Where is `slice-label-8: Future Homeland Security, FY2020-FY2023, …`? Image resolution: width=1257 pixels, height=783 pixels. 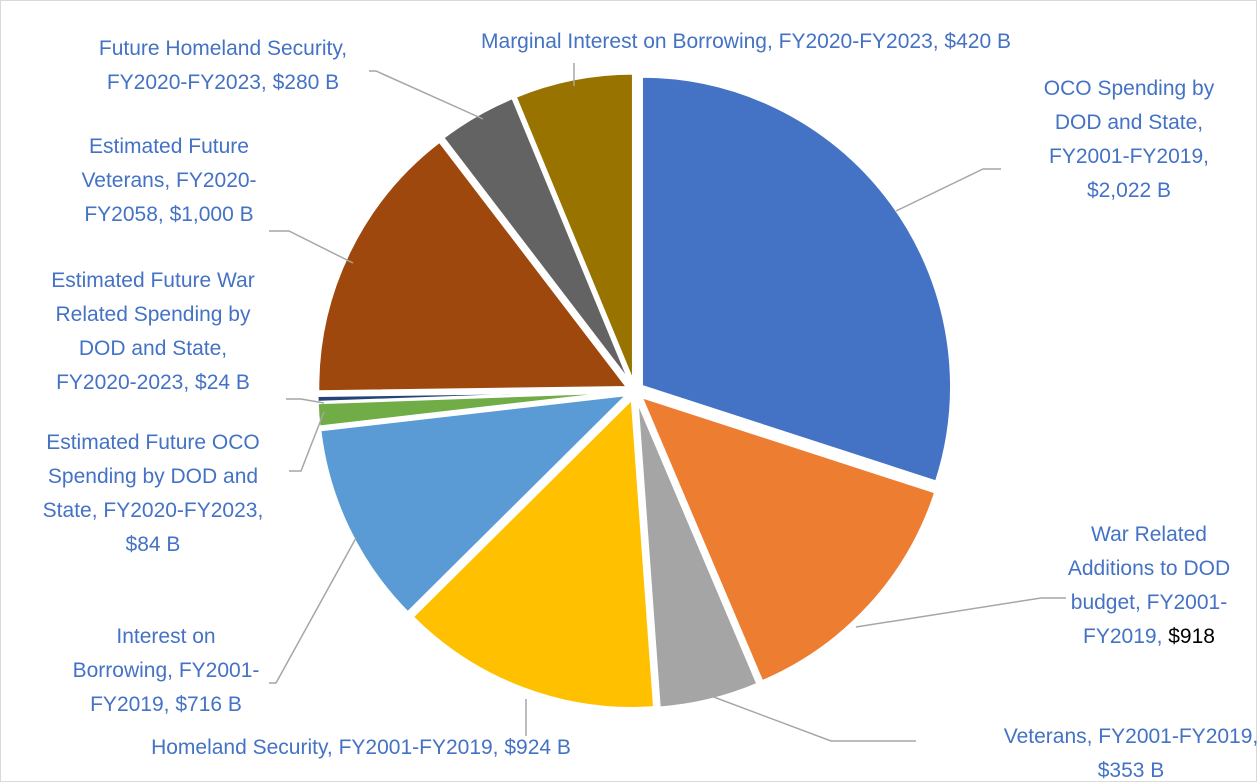
slice-label-8: Future Homeland Security, FY2020-FY2023, … is located at coordinates (223, 65).